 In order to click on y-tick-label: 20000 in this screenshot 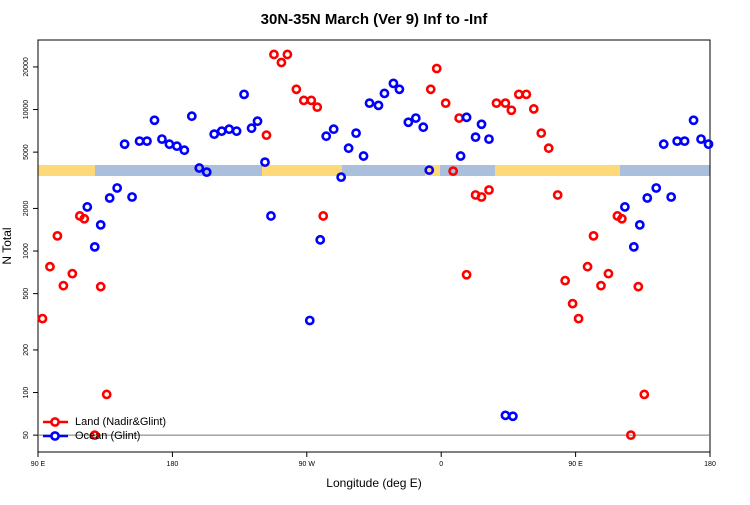, I will do `click(26, 67)`.